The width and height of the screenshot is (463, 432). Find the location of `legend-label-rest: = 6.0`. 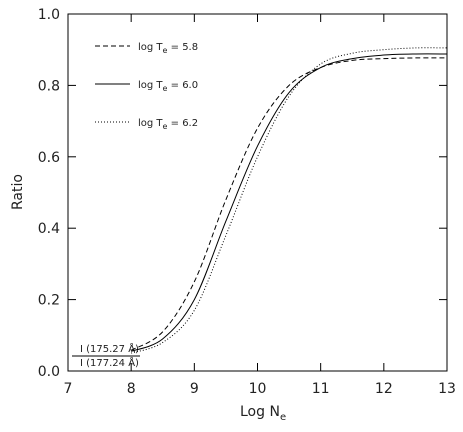

legend-label-rest: = 6.0 is located at coordinates (182, 85).